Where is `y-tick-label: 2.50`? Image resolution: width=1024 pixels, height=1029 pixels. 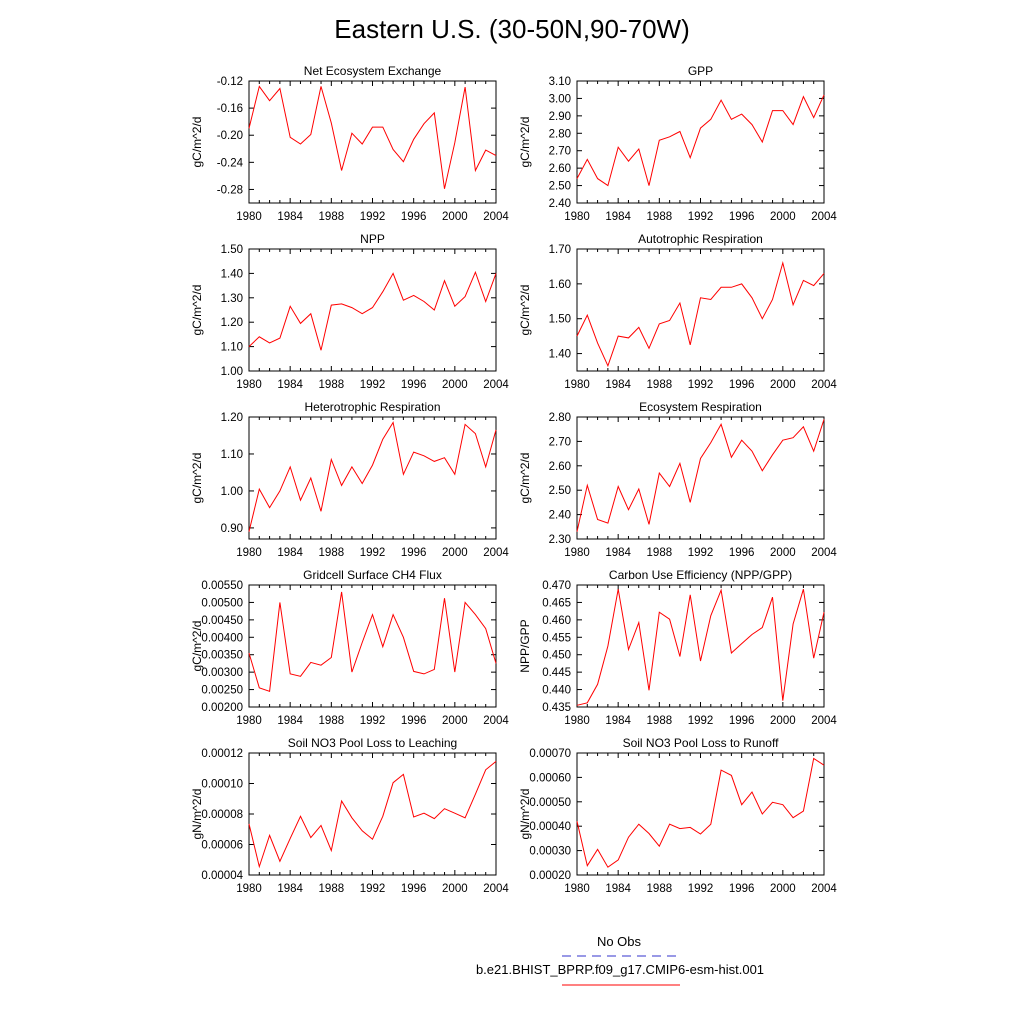 y-tick-label: 2.50 is located at coordinates (560, 187).